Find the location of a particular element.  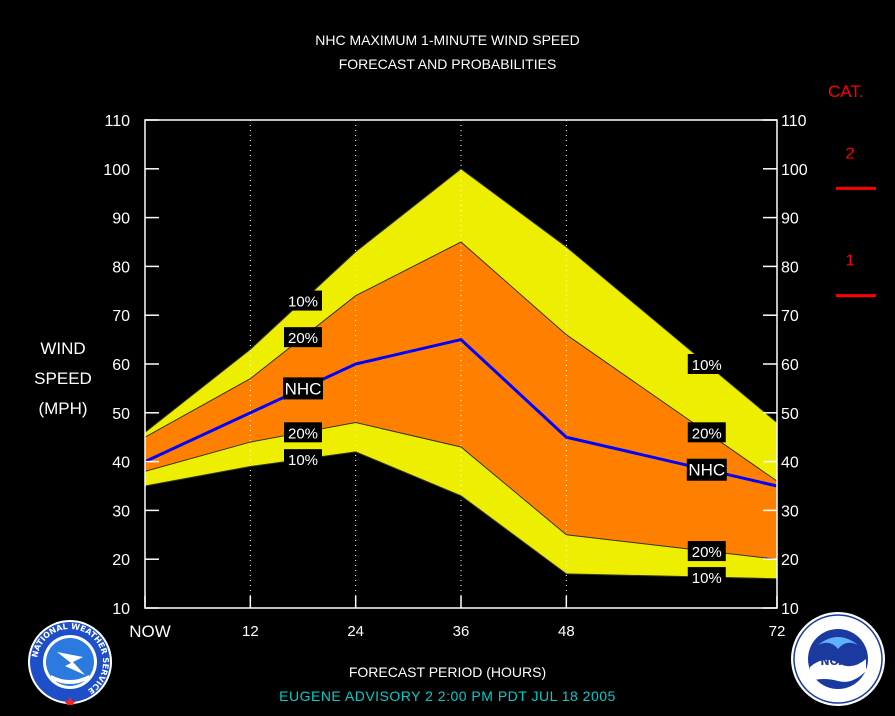

y-tick-label-left: 50 is located at coordinates (121, 414).